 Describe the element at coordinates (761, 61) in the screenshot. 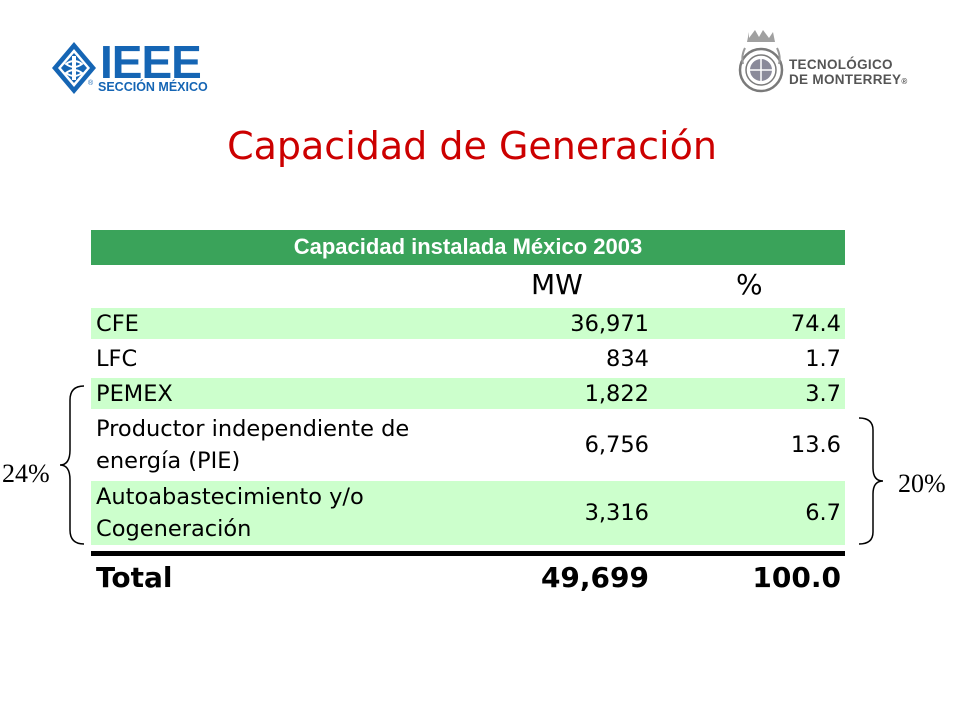

I see `tec-seal-icon` at that location.